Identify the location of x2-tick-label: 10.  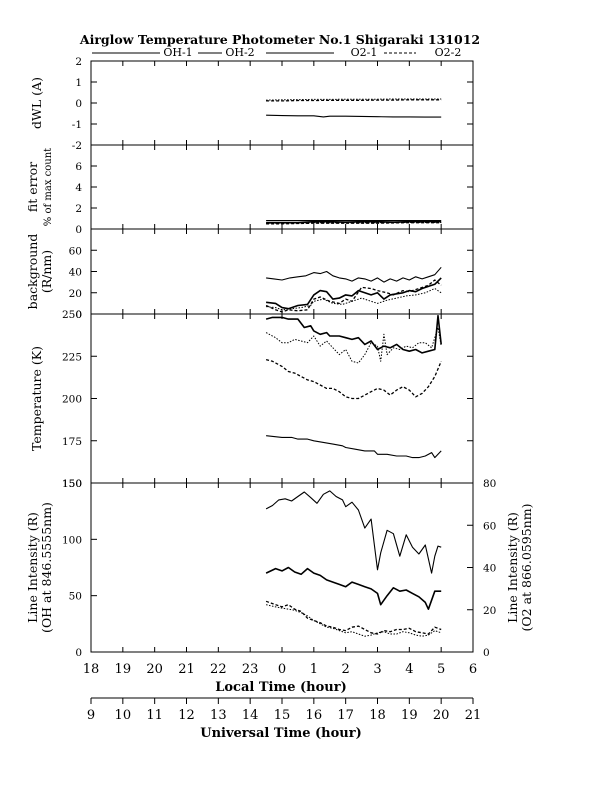
(123, 715).